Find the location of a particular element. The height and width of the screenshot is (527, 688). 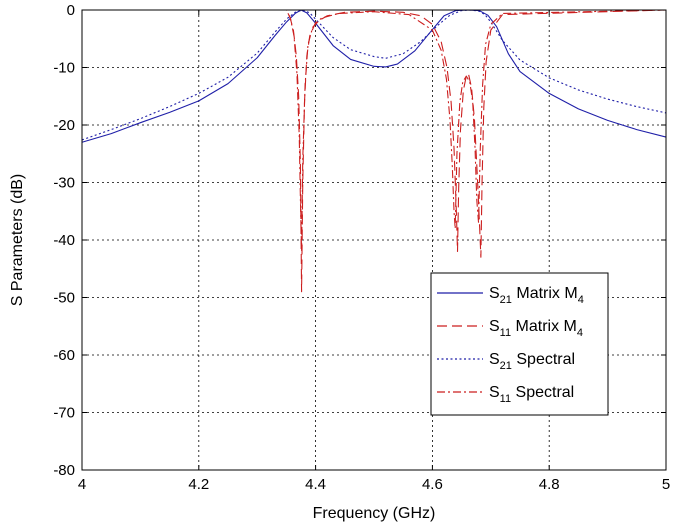

legend-entry-s11-spectral: S11 Spectral is located at coordinates (531, 394).